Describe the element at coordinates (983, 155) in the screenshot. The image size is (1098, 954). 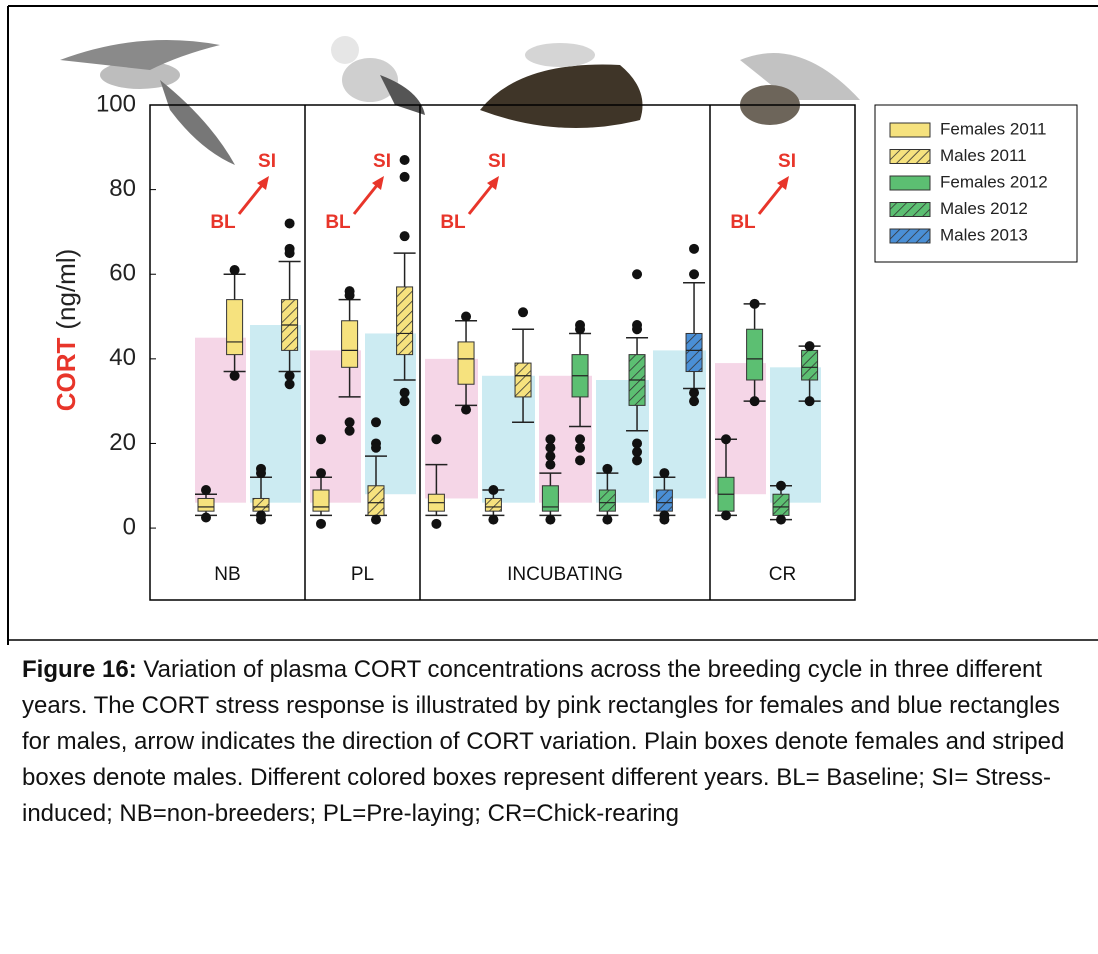
I see `legend-label: Males 2011` at that location.